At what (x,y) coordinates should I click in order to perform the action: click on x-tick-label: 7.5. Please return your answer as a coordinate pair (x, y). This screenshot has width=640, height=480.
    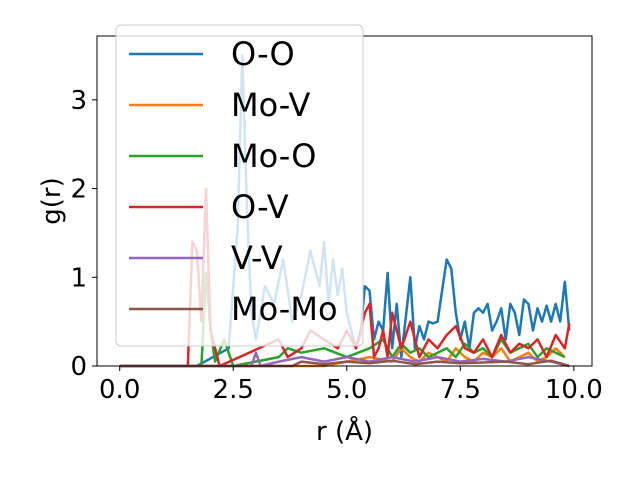
    Looking at the image, I should click on (460, 390).